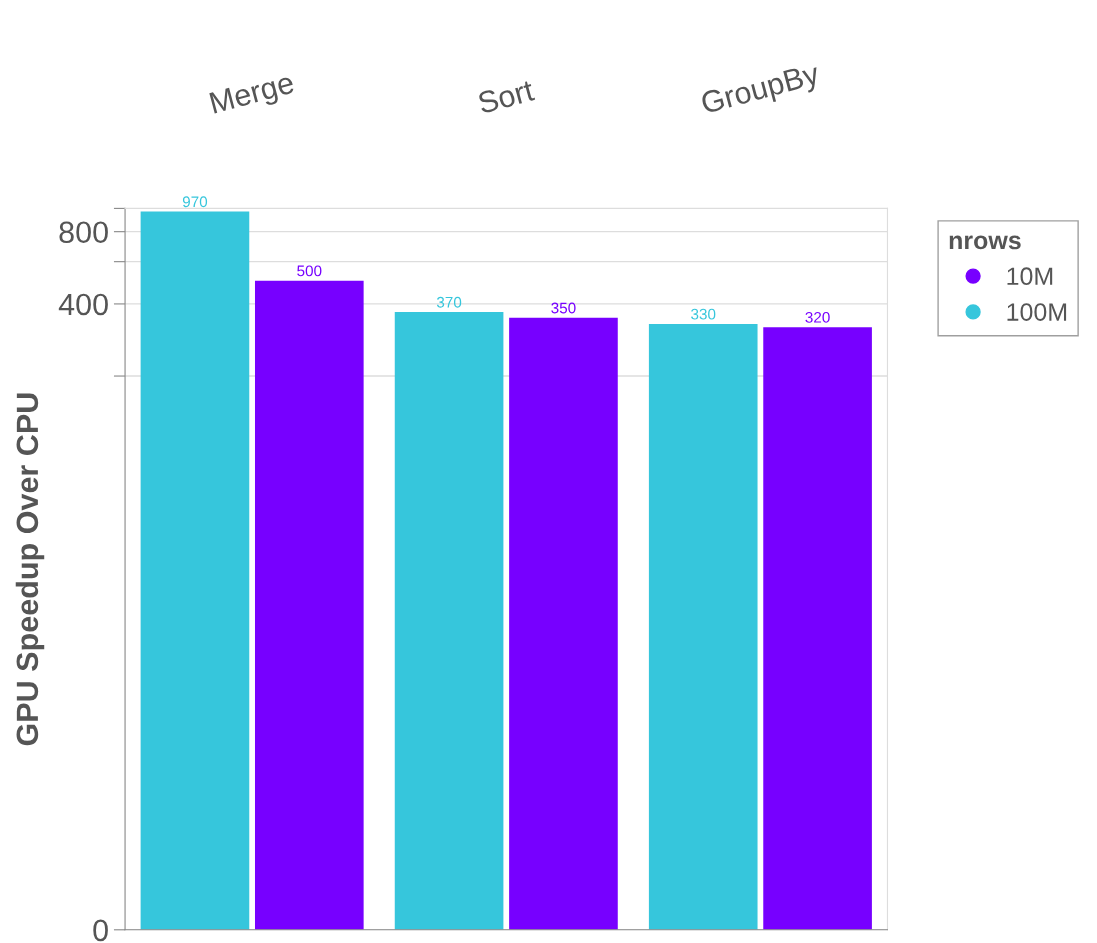  What do you see at coordinates (985, 242) in the screenshot?
I see `legend-title: nrows` at bounding box center [985, 242].